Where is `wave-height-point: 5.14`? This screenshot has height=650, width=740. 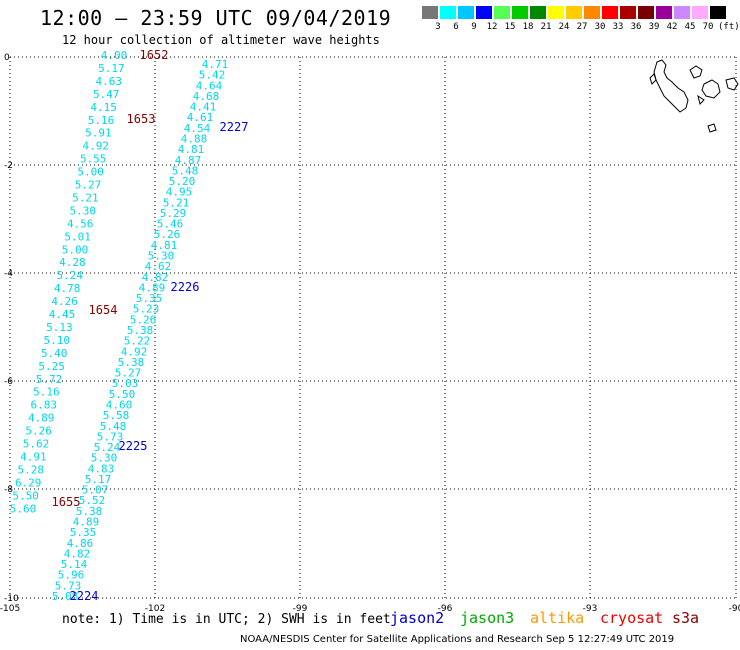 wave-height-point: 5.14 is located at coordinates (74, 564).